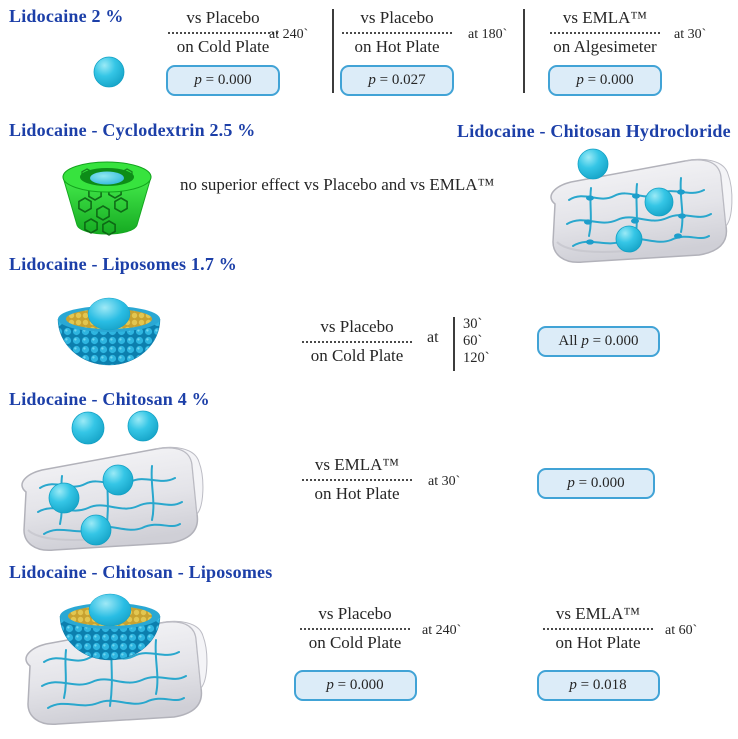  I want to click on time-item: 60`, so click(473, 341).